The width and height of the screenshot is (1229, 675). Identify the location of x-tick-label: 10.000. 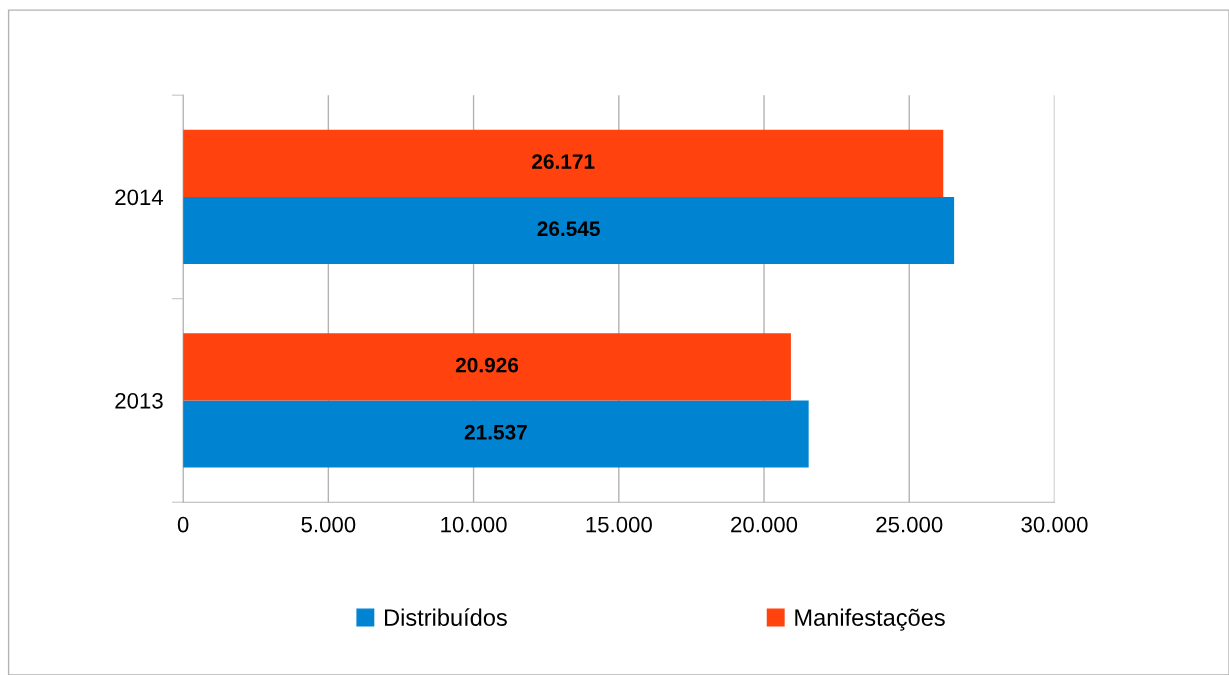
(474, 524).